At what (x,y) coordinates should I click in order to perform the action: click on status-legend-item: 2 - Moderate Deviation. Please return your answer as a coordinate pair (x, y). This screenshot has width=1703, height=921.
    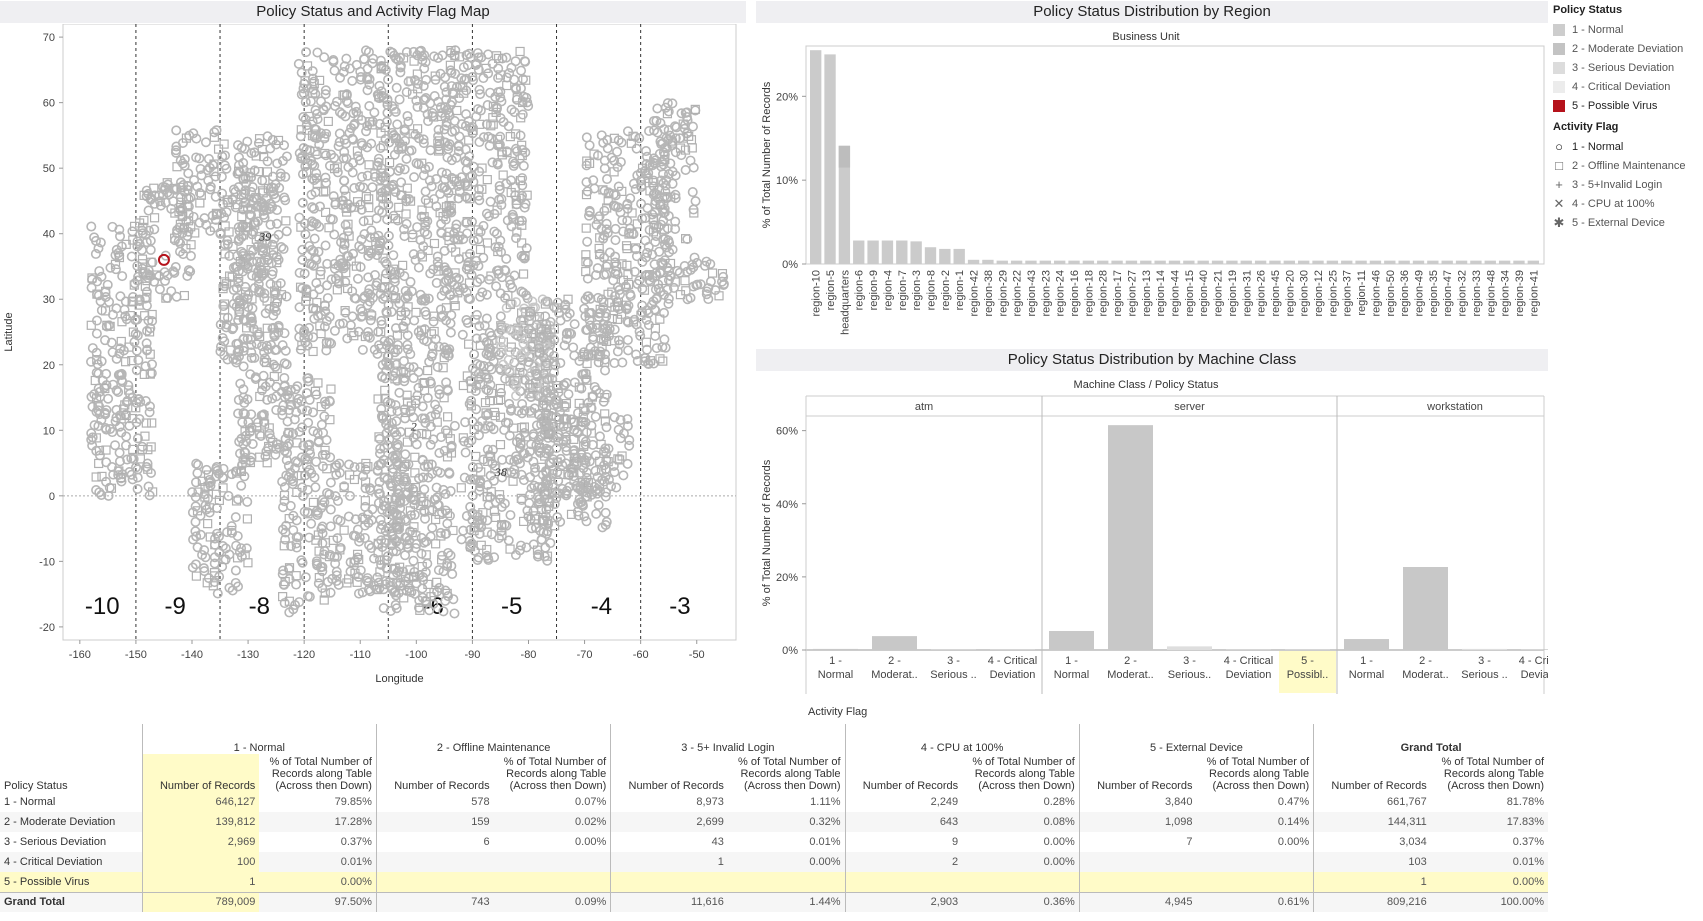
    Looking at the image, I should click on (1627, 48).